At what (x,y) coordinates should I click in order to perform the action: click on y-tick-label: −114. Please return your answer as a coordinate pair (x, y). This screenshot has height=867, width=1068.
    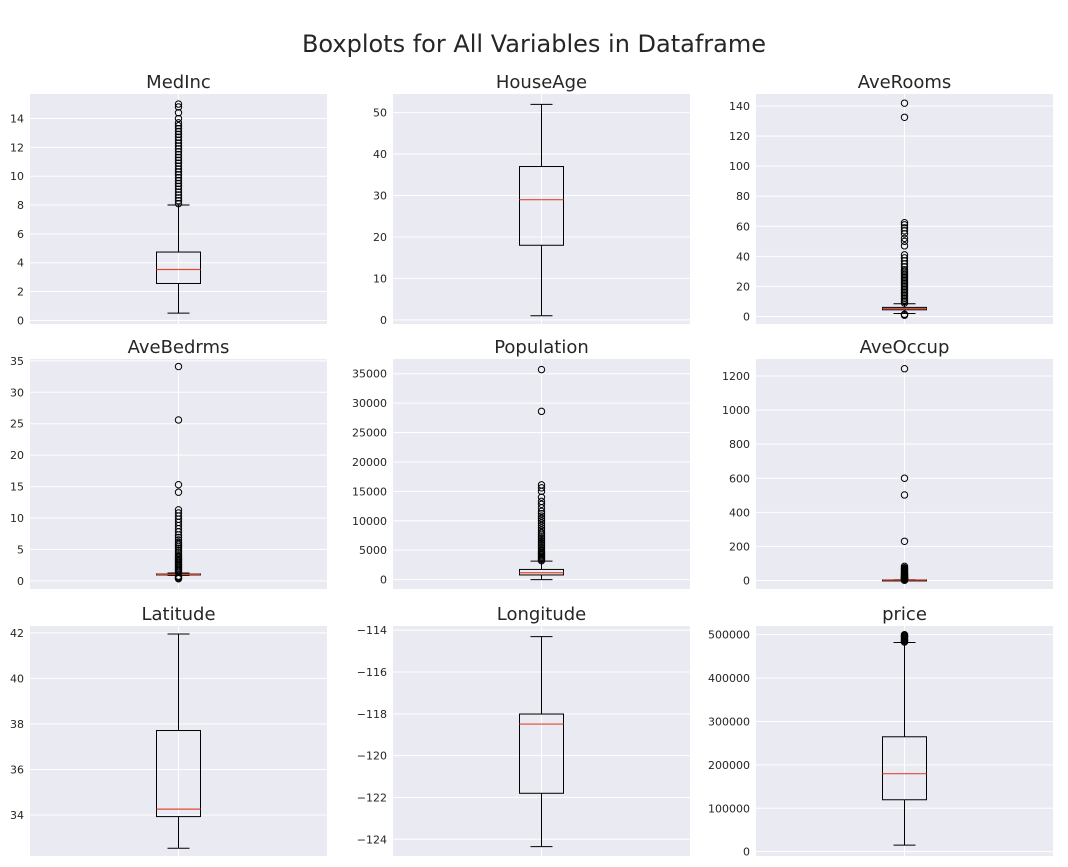
    Looking at the image, I should click on (372, 630).